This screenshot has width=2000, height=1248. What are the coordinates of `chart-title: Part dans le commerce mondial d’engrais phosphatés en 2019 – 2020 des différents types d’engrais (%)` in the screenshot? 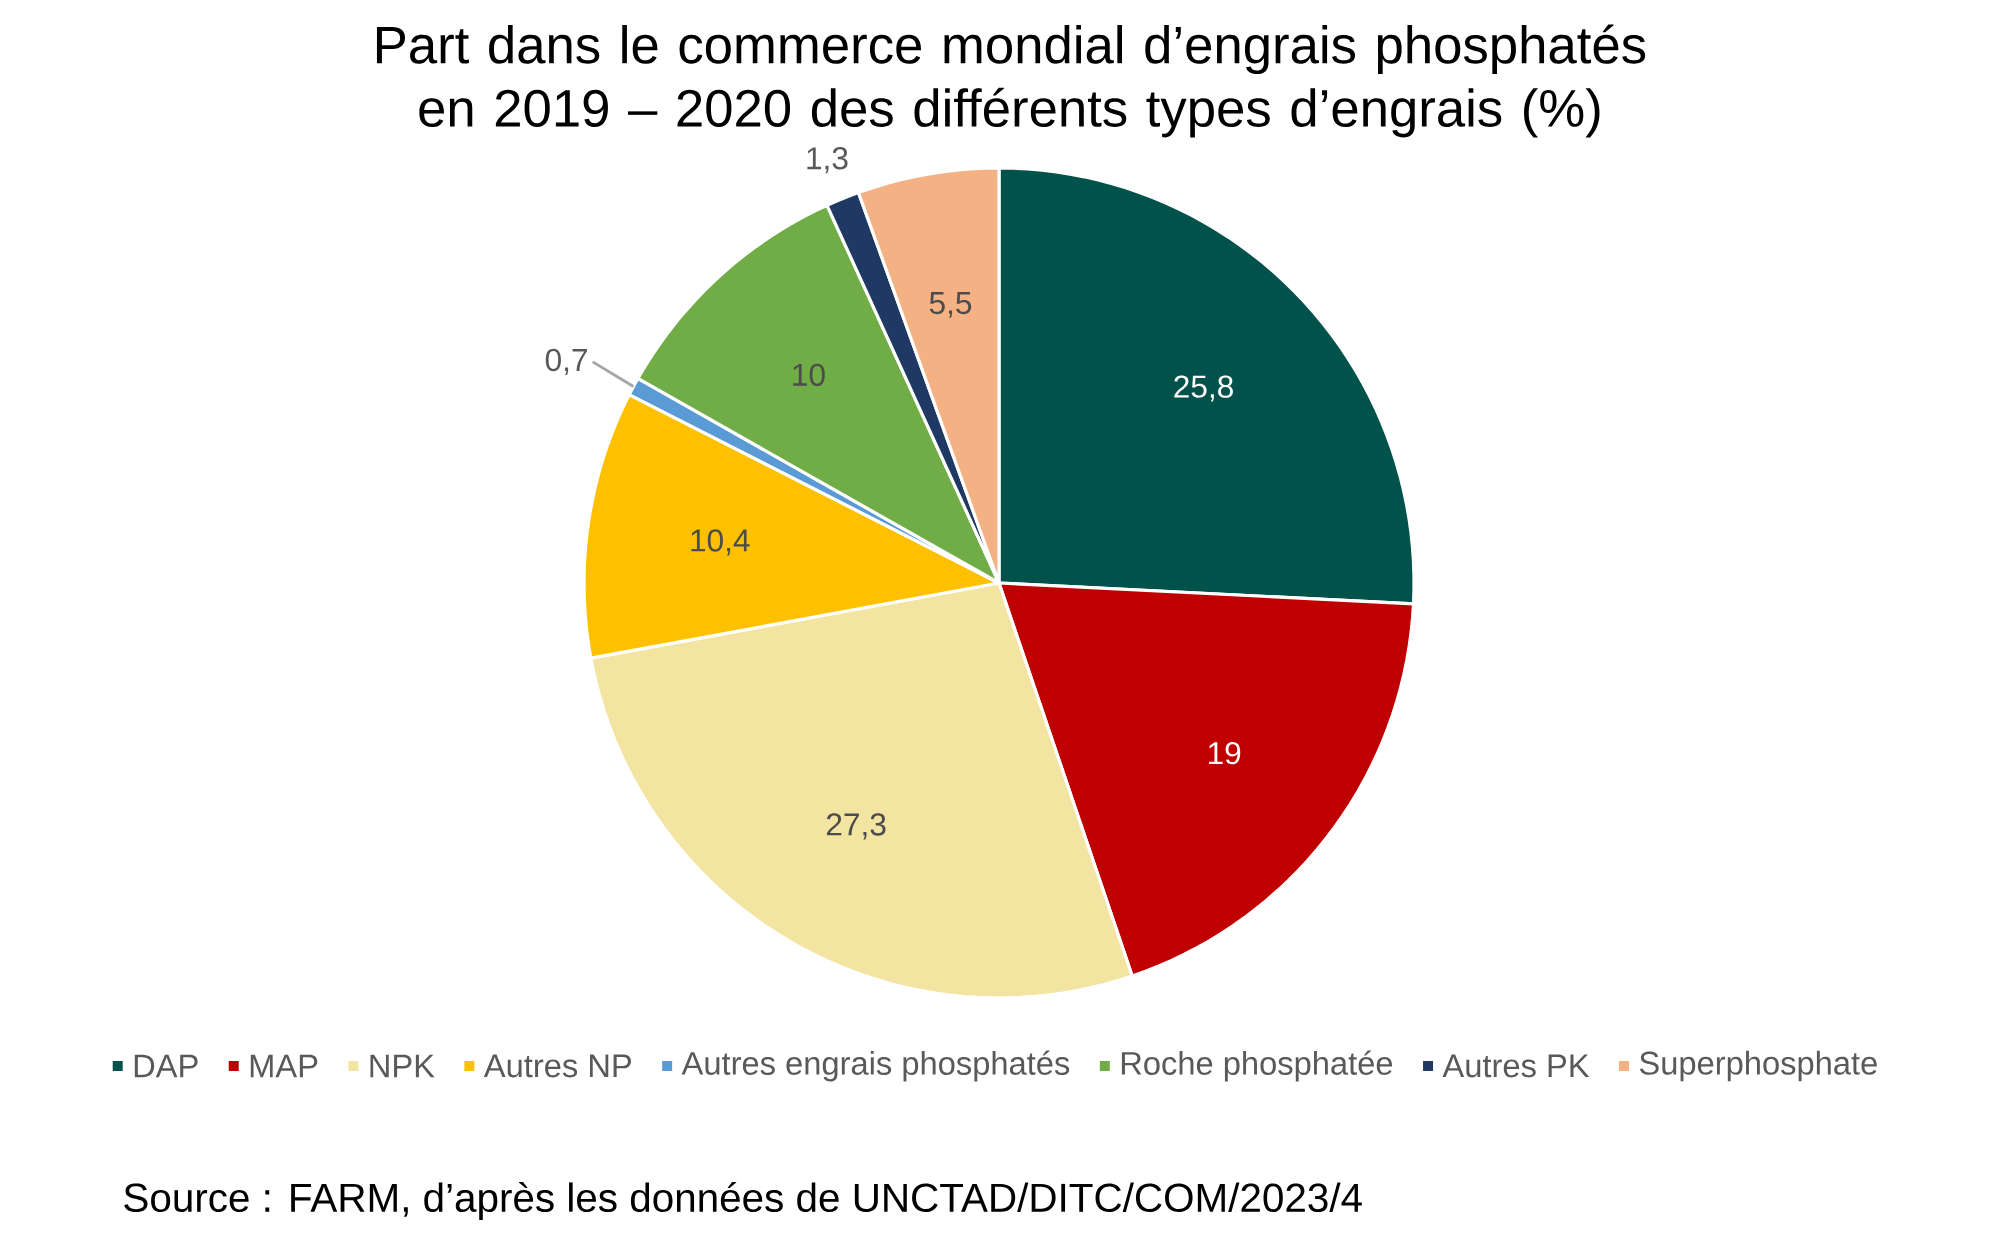 It's located at (1011, 81).